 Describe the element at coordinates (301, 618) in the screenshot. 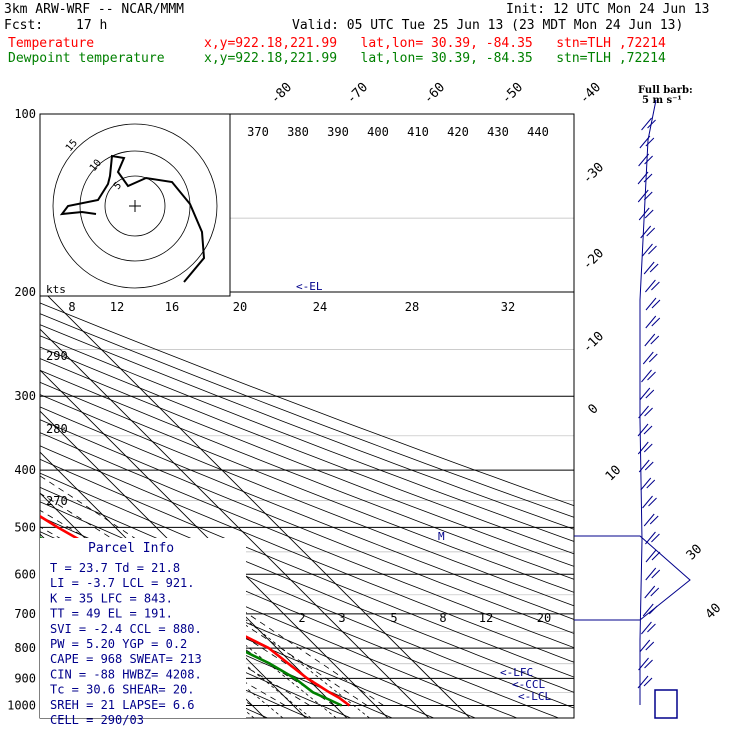

I see `mixing-ratio-label: 2` at that location.